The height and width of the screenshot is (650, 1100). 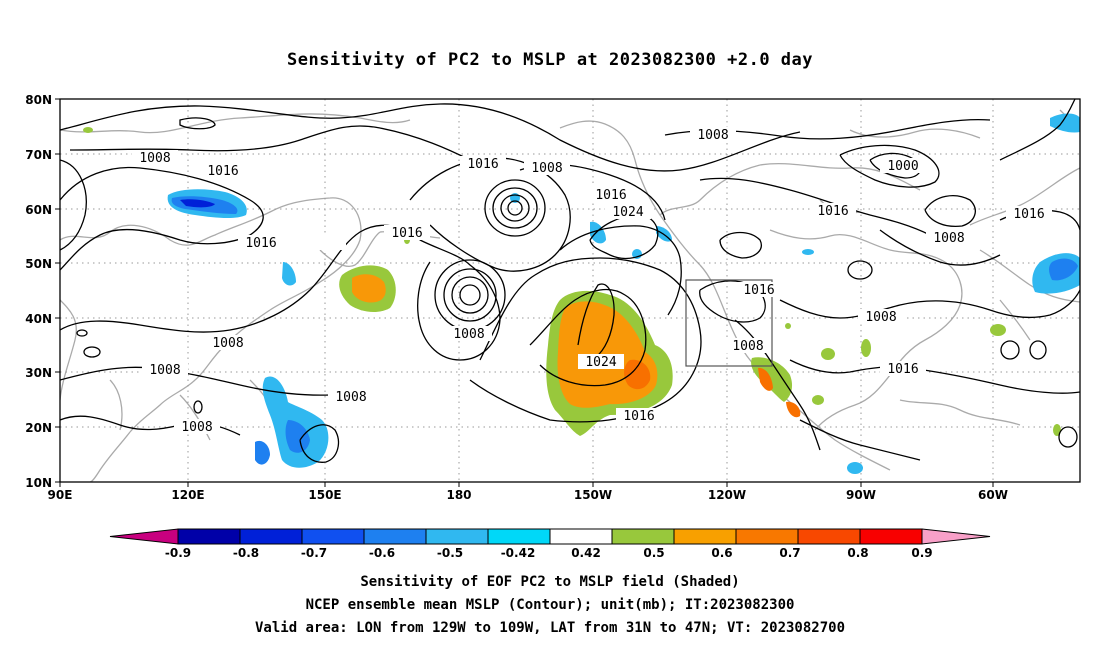 I want to click on valid-area-box, so click(x=729, y=323).